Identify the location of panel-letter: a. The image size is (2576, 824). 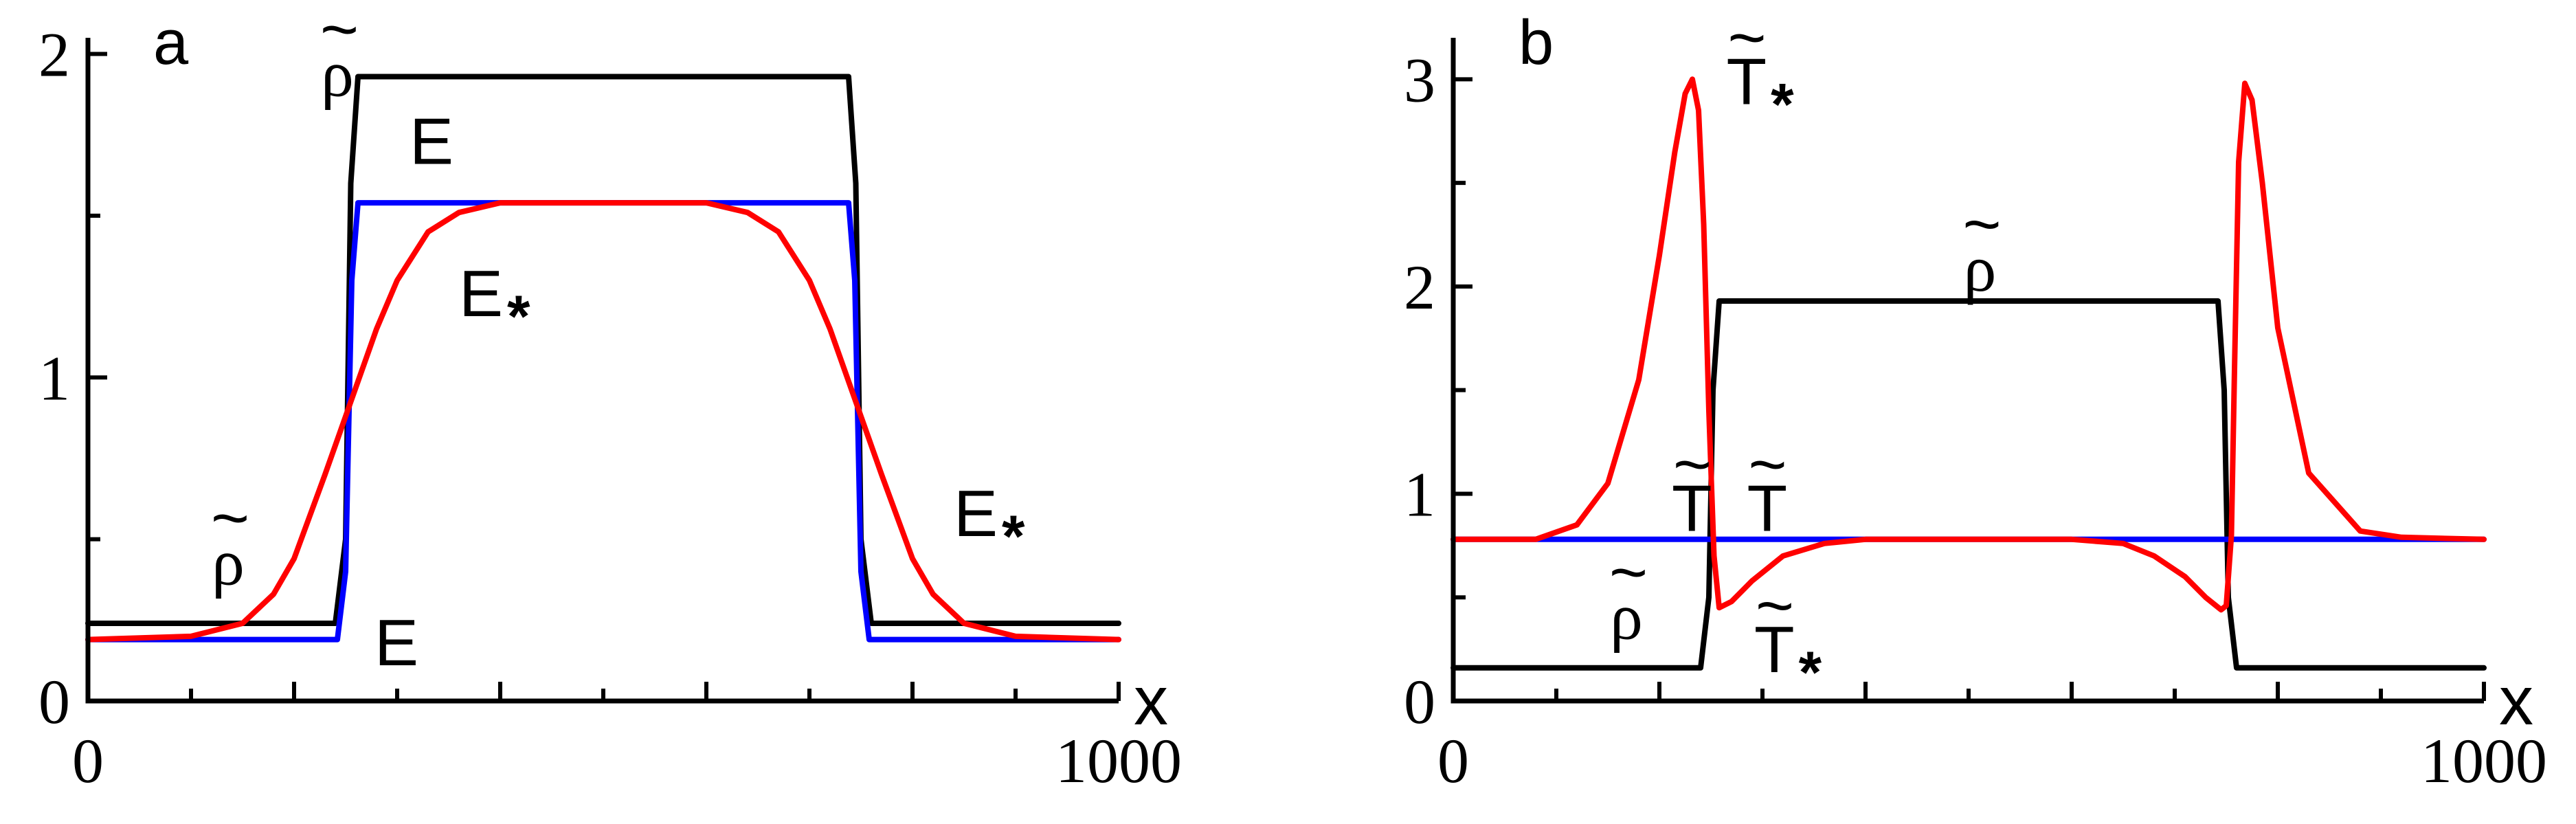
(171, 43).